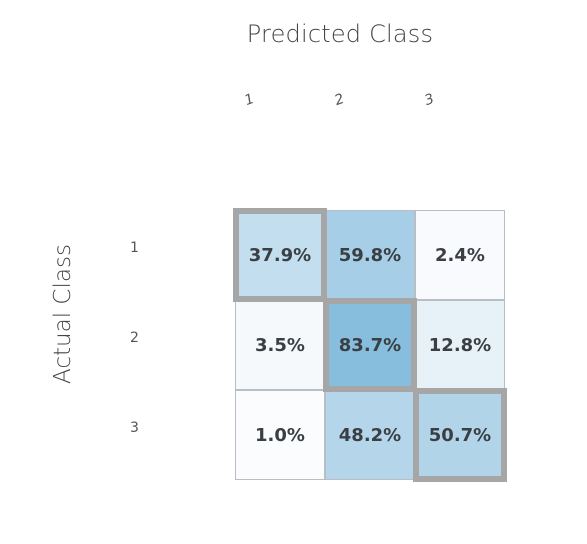 The image size is (587, 544). What do you see at coordinates (429, 100) in the screenshot?
I see `col-tick-3: 3` at bounding box center [429, 100].